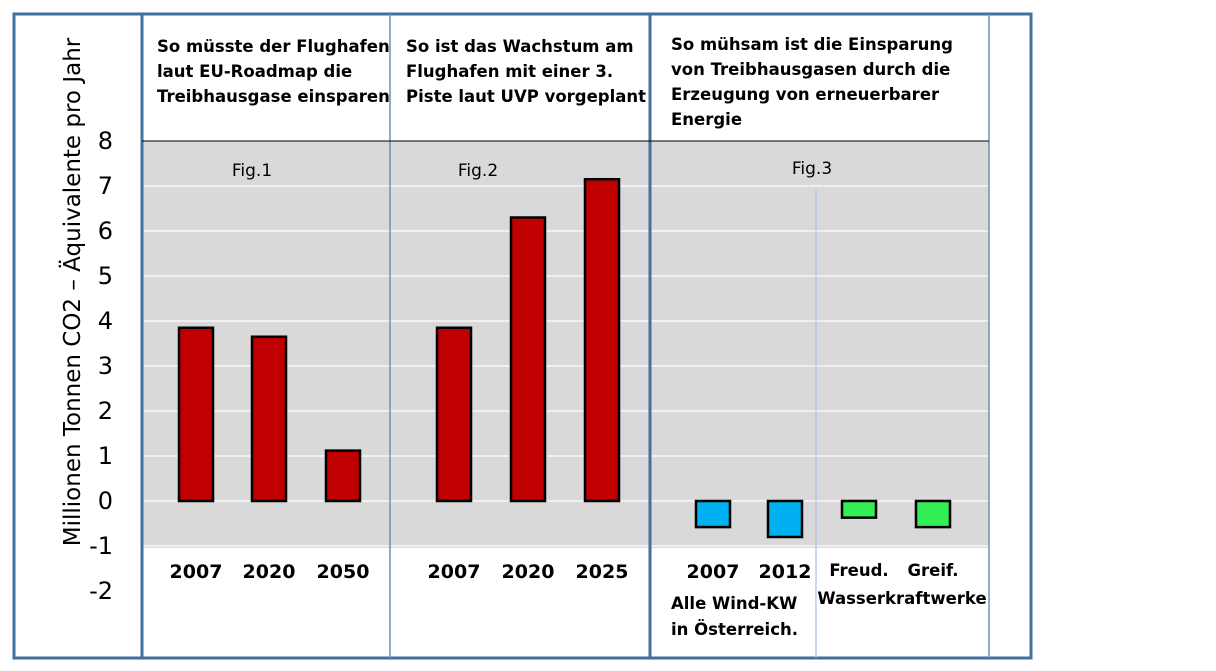  I want to click on panel-header-line: So mühsam ist die Einsparung, so click(812, 44).